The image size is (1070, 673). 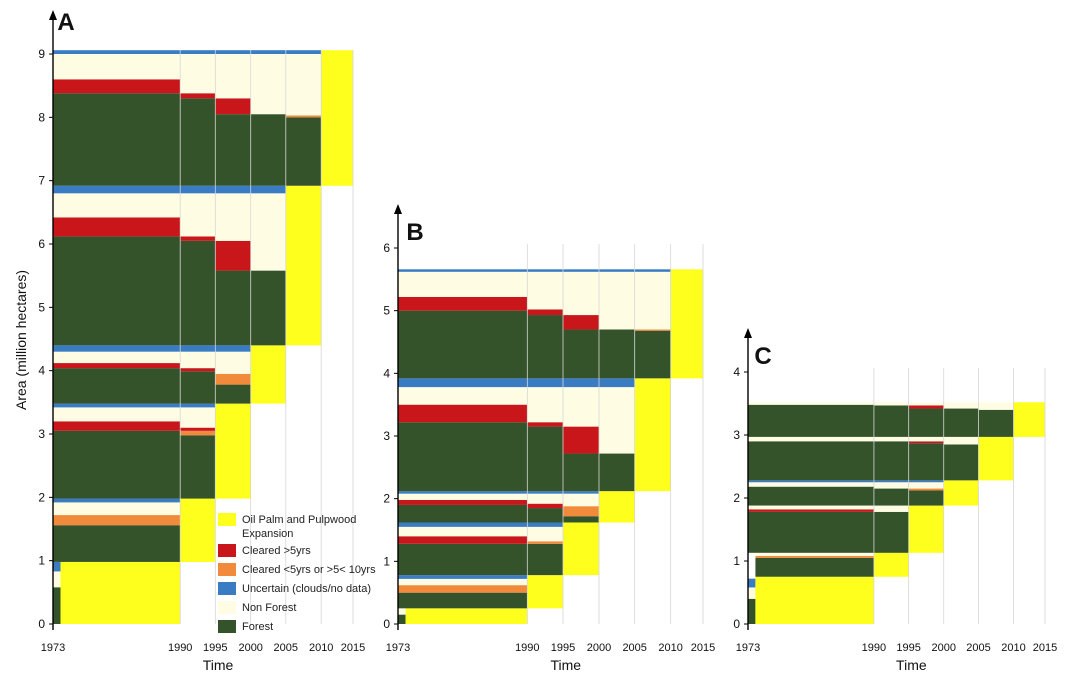 I want to click on x-axis-title: Time, so click(x=565, y=665).